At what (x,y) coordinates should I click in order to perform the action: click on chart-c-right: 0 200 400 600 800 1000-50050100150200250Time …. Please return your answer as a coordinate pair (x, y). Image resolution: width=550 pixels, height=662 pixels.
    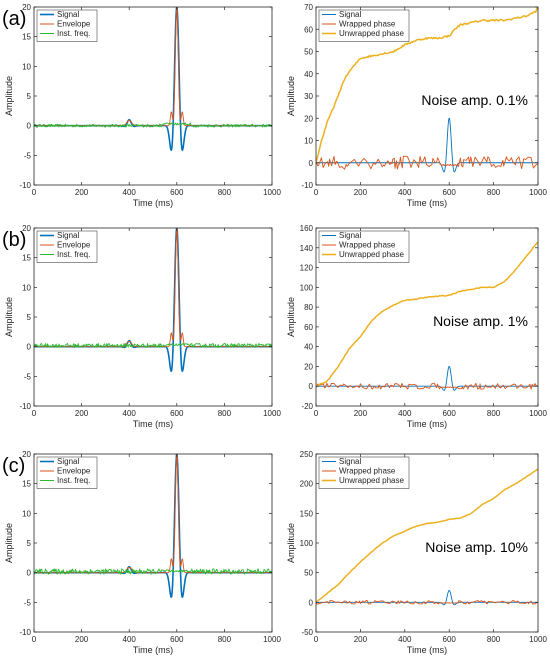
    Looking at the image, I should click on (416, 552).